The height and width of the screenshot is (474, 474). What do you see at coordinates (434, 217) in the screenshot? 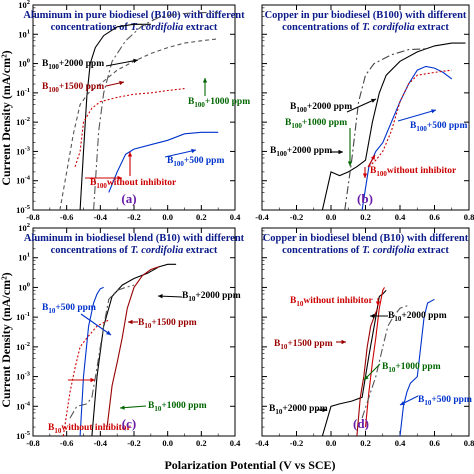
I see `panel-b-xtick-label: 0.6` at bounding box center [434, 217].